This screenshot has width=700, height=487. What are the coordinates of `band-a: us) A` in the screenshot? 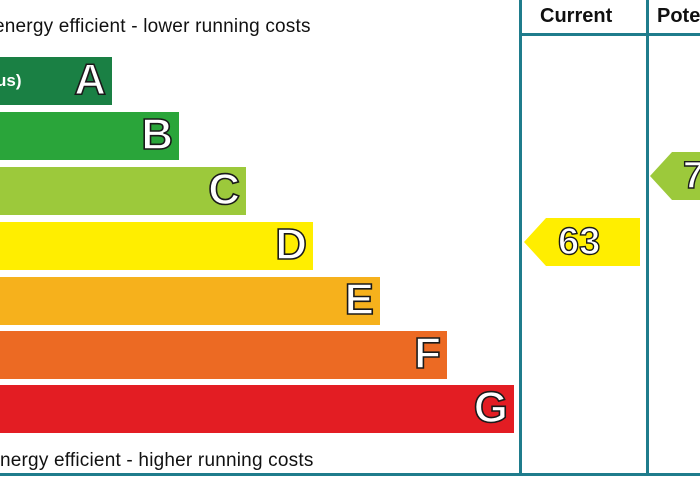 It's located at (56, 79).